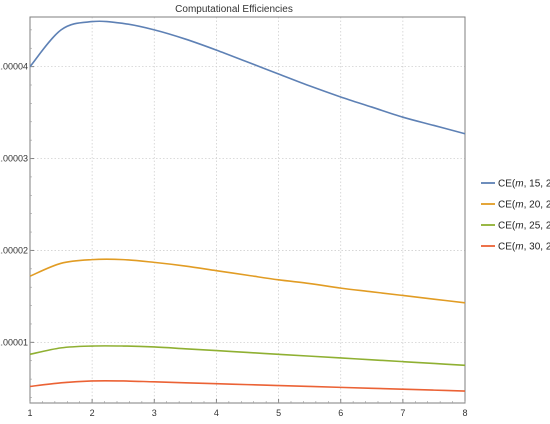 This screenshot has height=424, width=550. Describe the element at coordinates (14, 159) in the screenshot. I see `y-tick-label: 1.00003` at that location.